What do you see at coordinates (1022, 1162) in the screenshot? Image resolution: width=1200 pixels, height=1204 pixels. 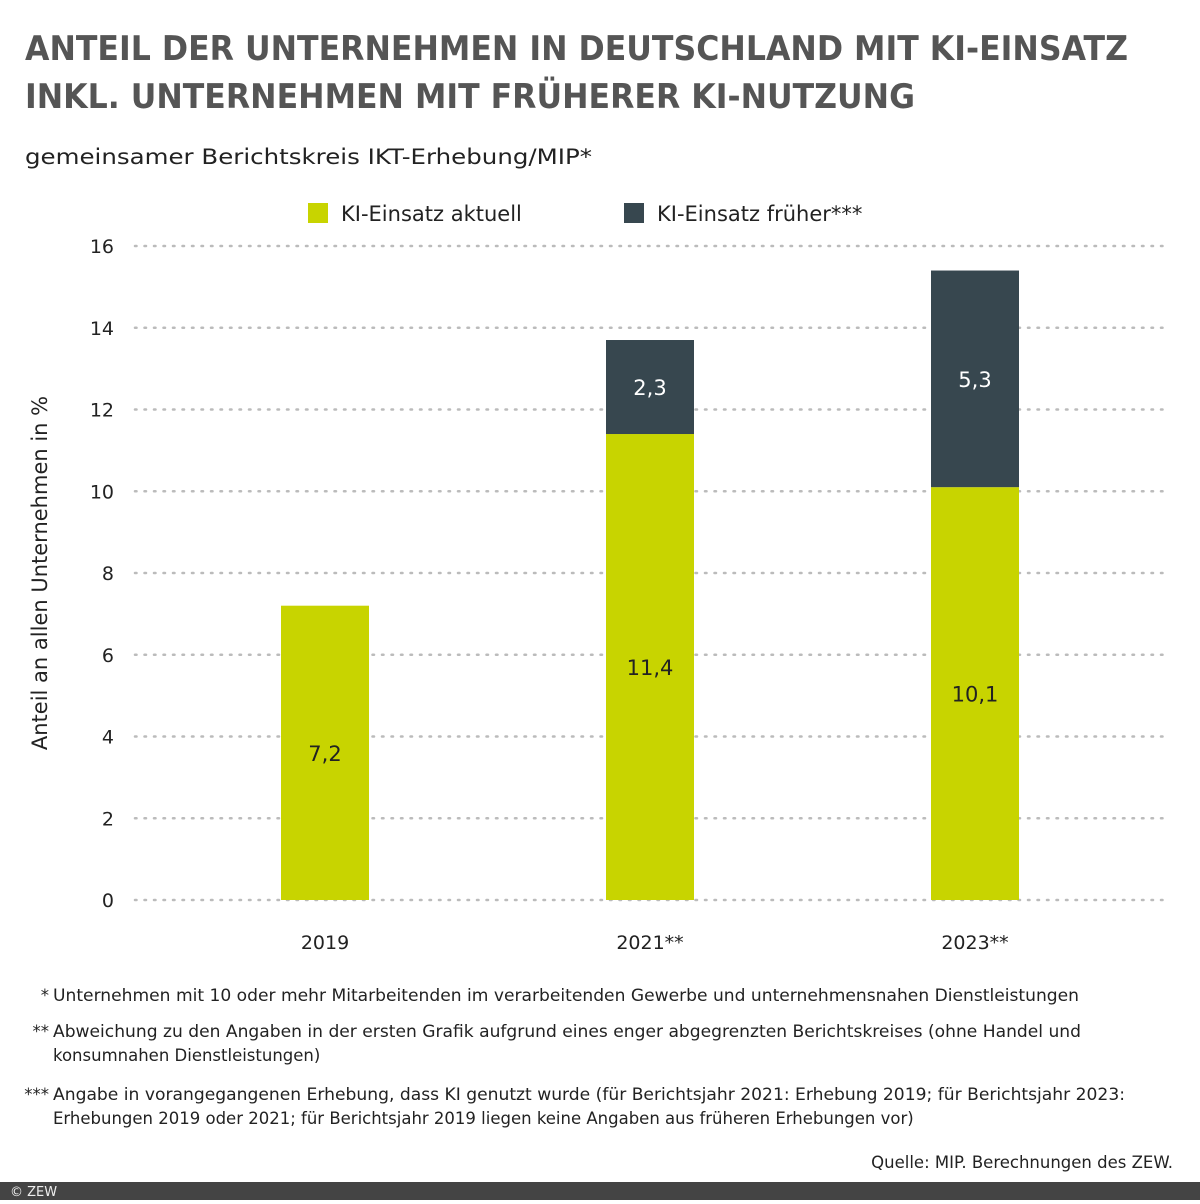 I see `source-note: Quelle: MIP. Berechnungen des ZEW.` at bounding box center [1022, 1162].